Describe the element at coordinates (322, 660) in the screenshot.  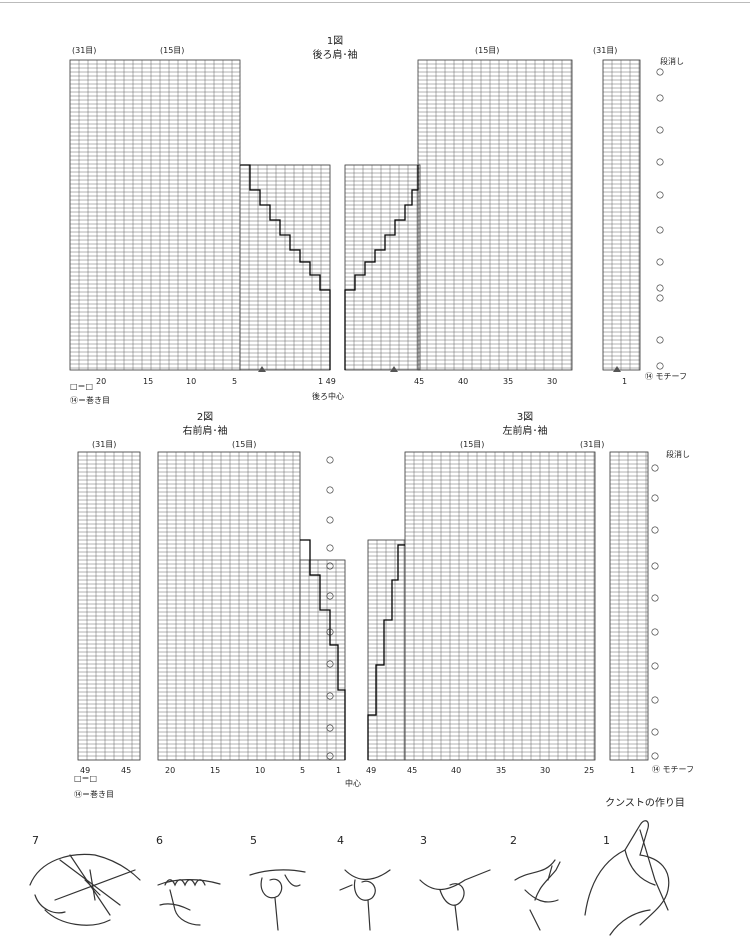
I see `fig2-step-grid` at that location.